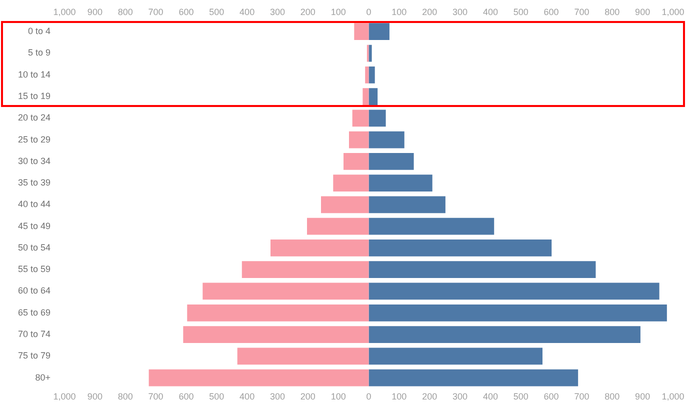  I want to click on y-tick-label: 15 to 19, so click(34, 96).